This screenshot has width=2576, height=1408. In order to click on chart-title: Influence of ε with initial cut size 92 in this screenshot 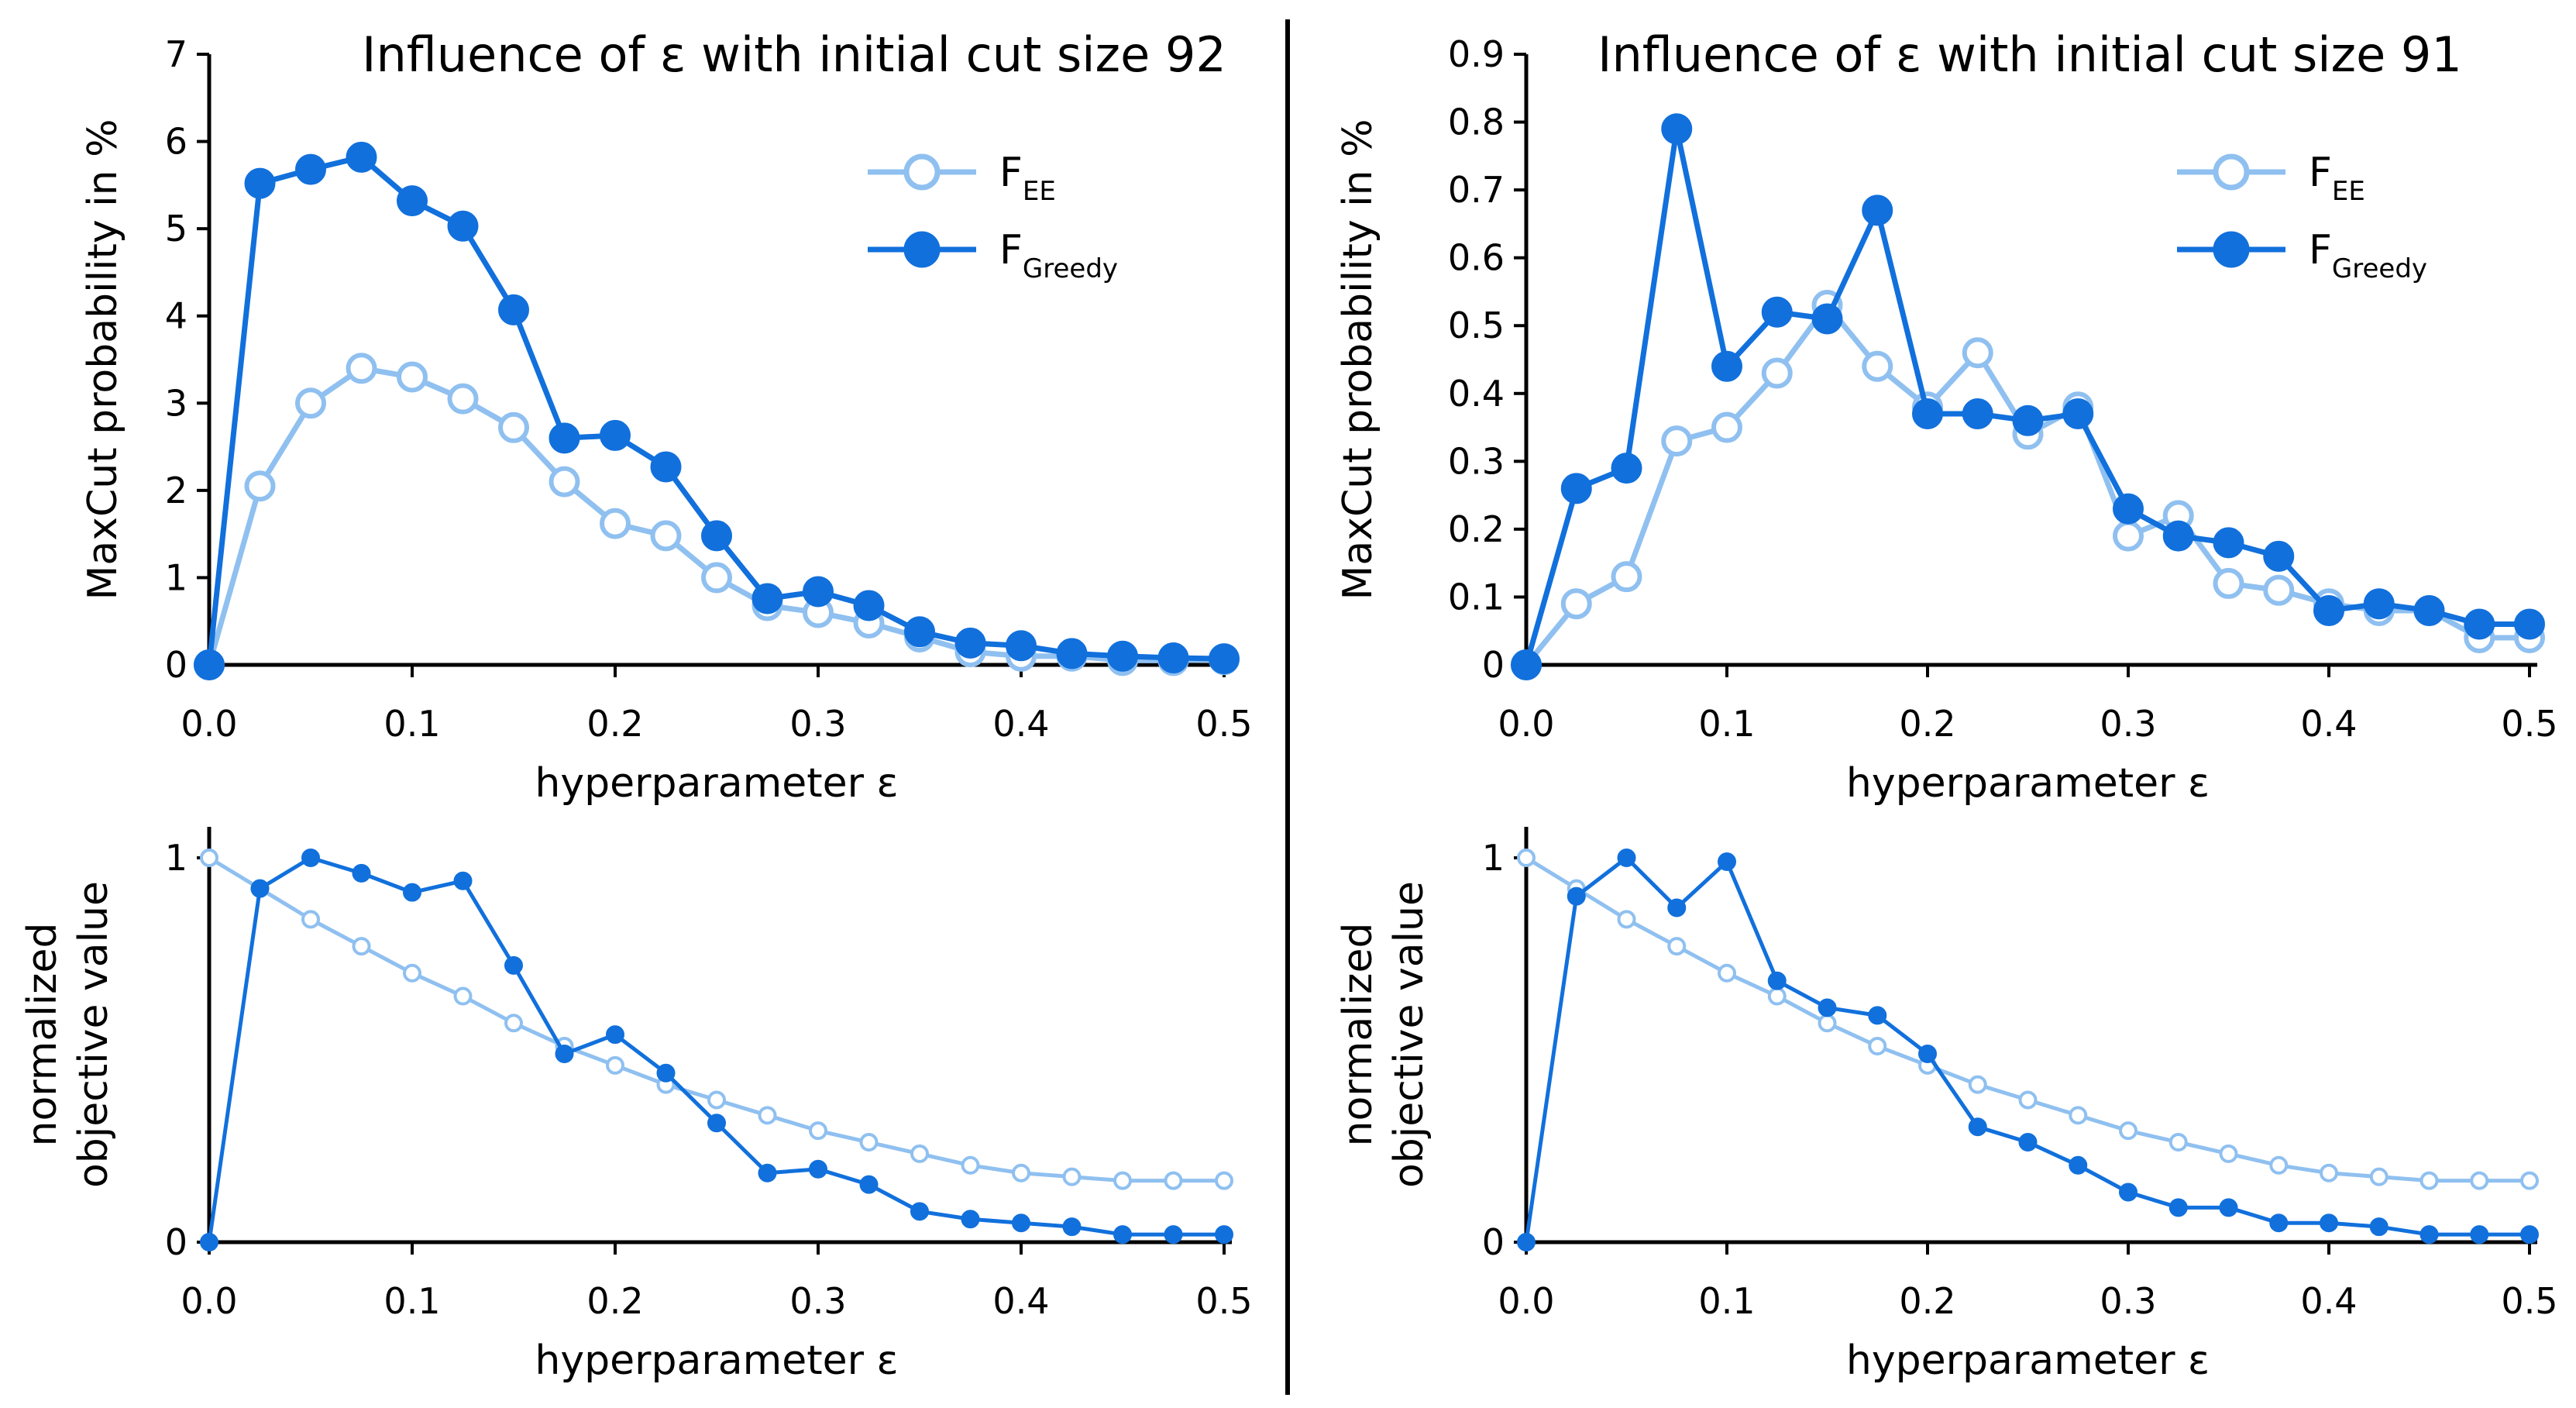, I will do `click(794, 55)`.